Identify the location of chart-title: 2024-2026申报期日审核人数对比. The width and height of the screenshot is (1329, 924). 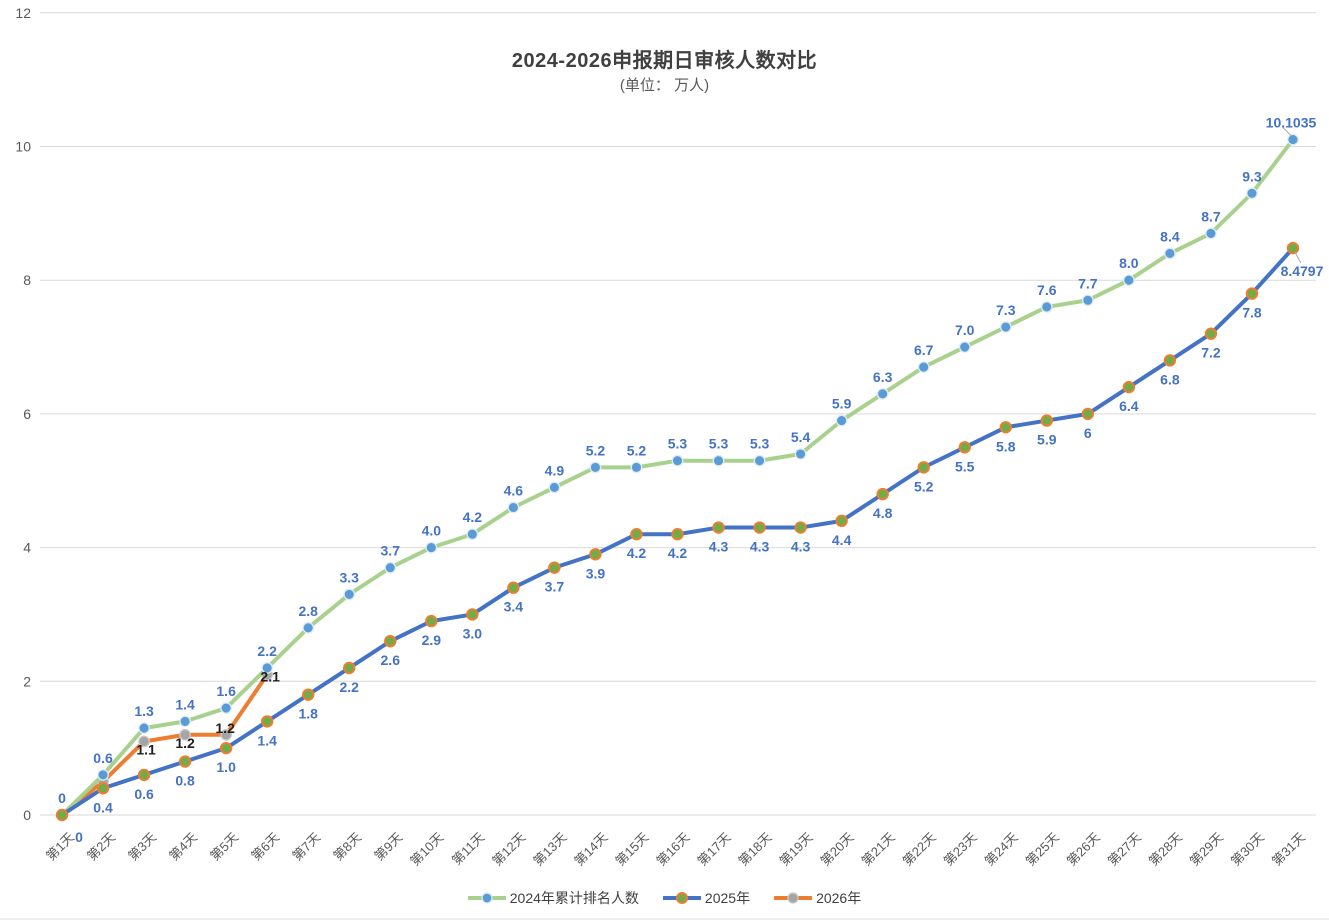
(664, 61).